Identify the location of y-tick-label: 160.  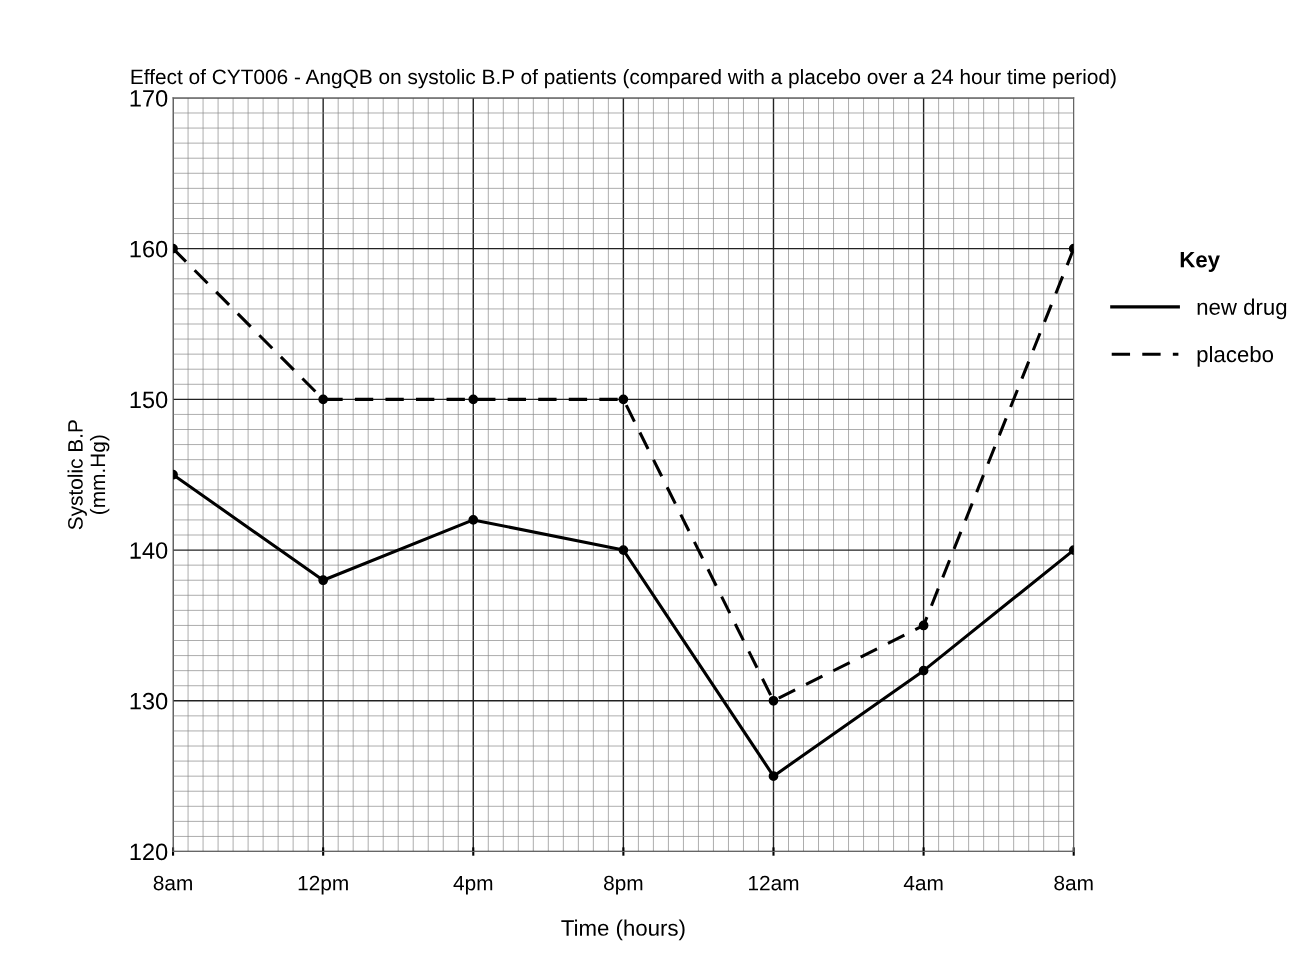
(149, 249).